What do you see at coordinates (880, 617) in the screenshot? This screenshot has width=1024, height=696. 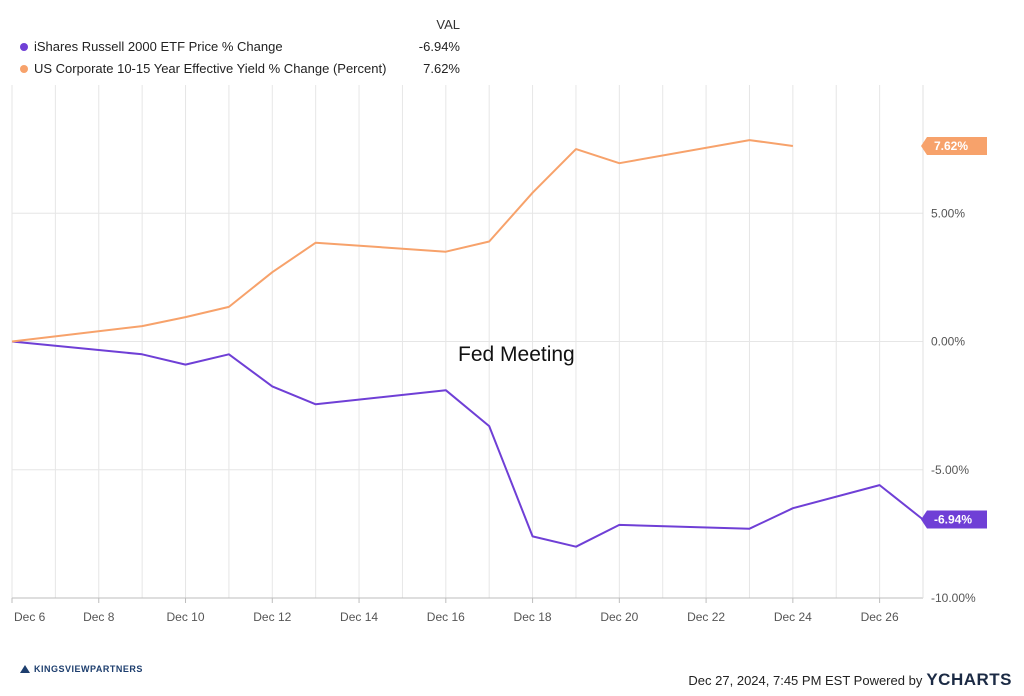 I see `x-tick-label: Dec 26` at bounding box center [880, 617].